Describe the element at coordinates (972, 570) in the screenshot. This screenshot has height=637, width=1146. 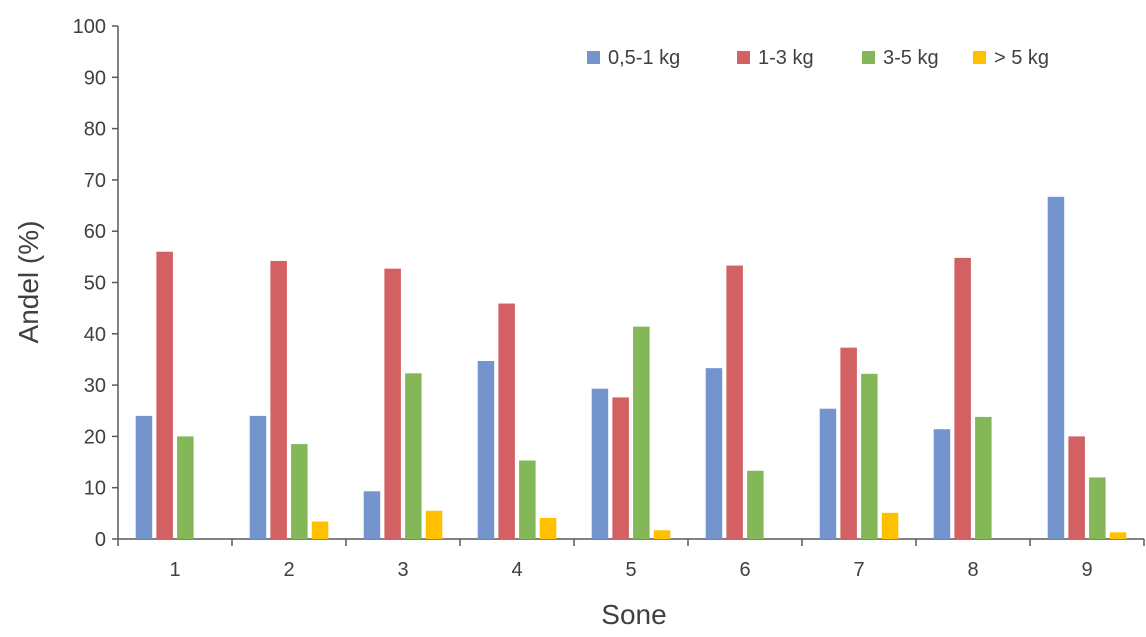
I see `x-tick-label: 8` at that location.